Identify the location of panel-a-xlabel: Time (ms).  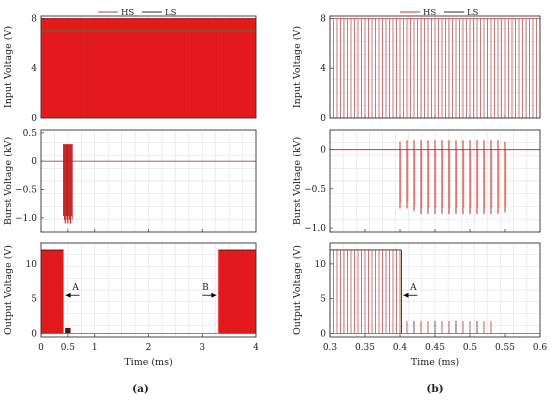
(148, 362).